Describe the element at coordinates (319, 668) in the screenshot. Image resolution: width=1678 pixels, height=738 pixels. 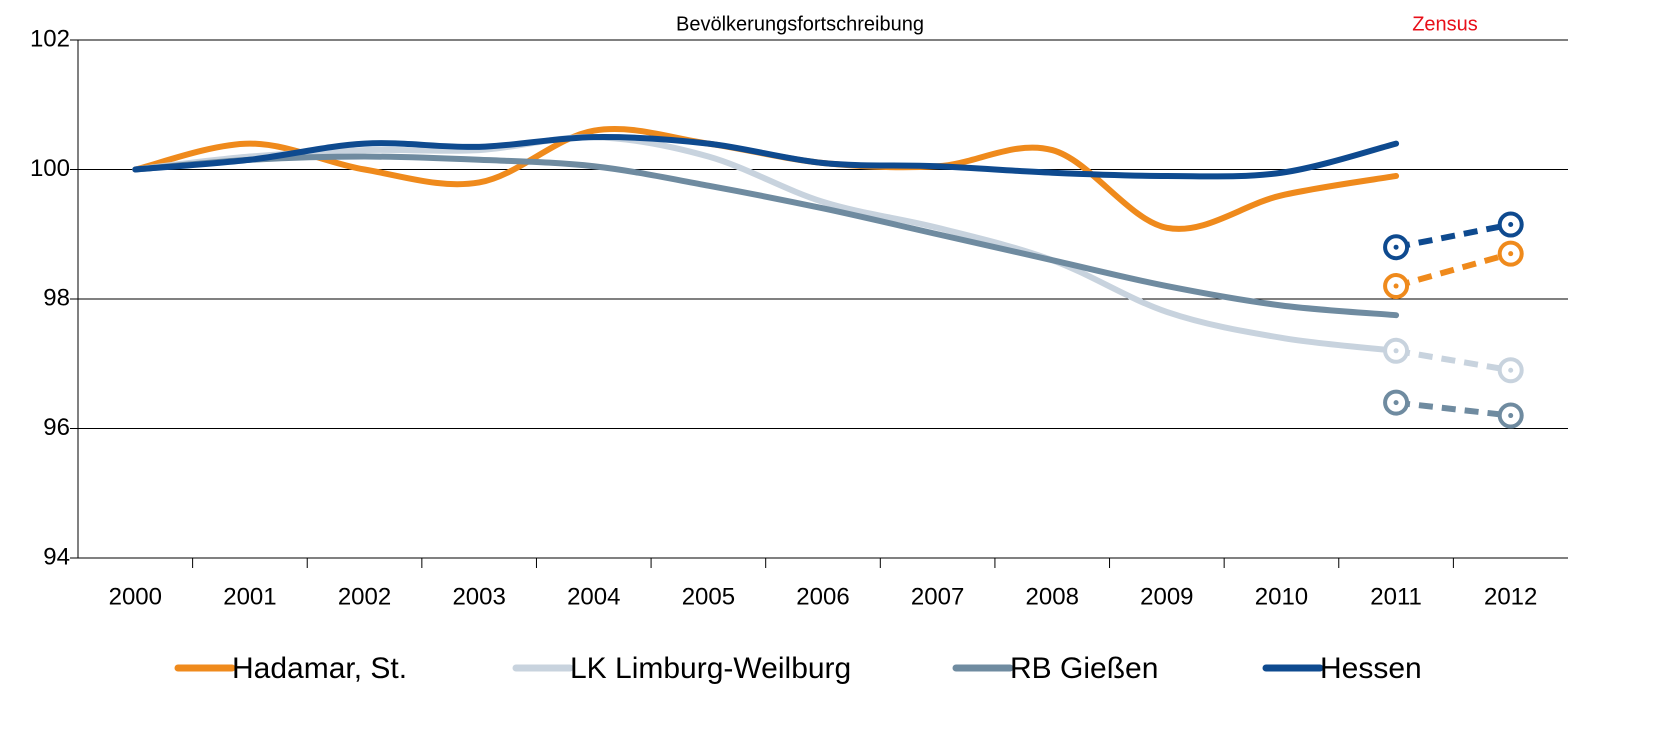
I see `legend-label: Hadamar, St.` at that location.